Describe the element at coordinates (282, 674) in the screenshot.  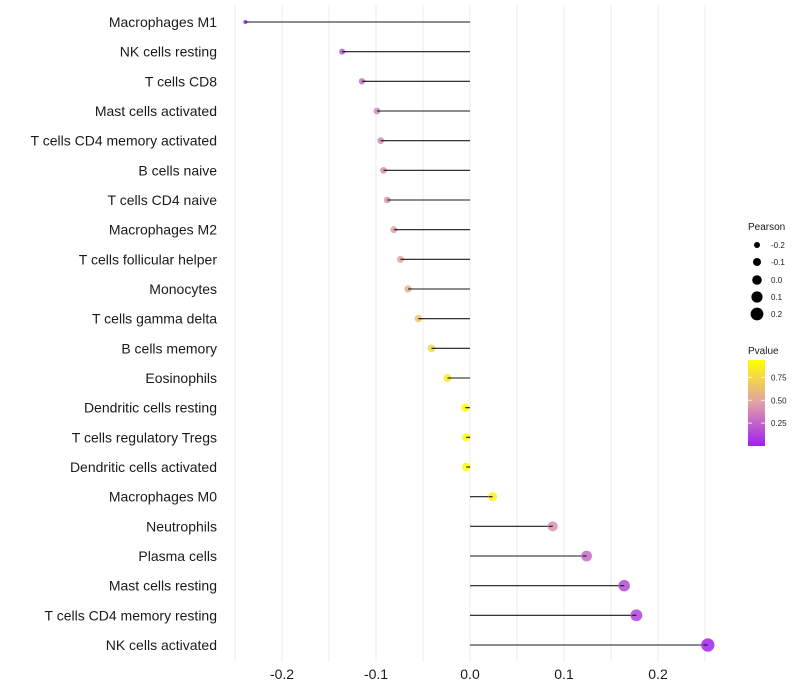
I see `x-tick-label: -0.2` at that location.